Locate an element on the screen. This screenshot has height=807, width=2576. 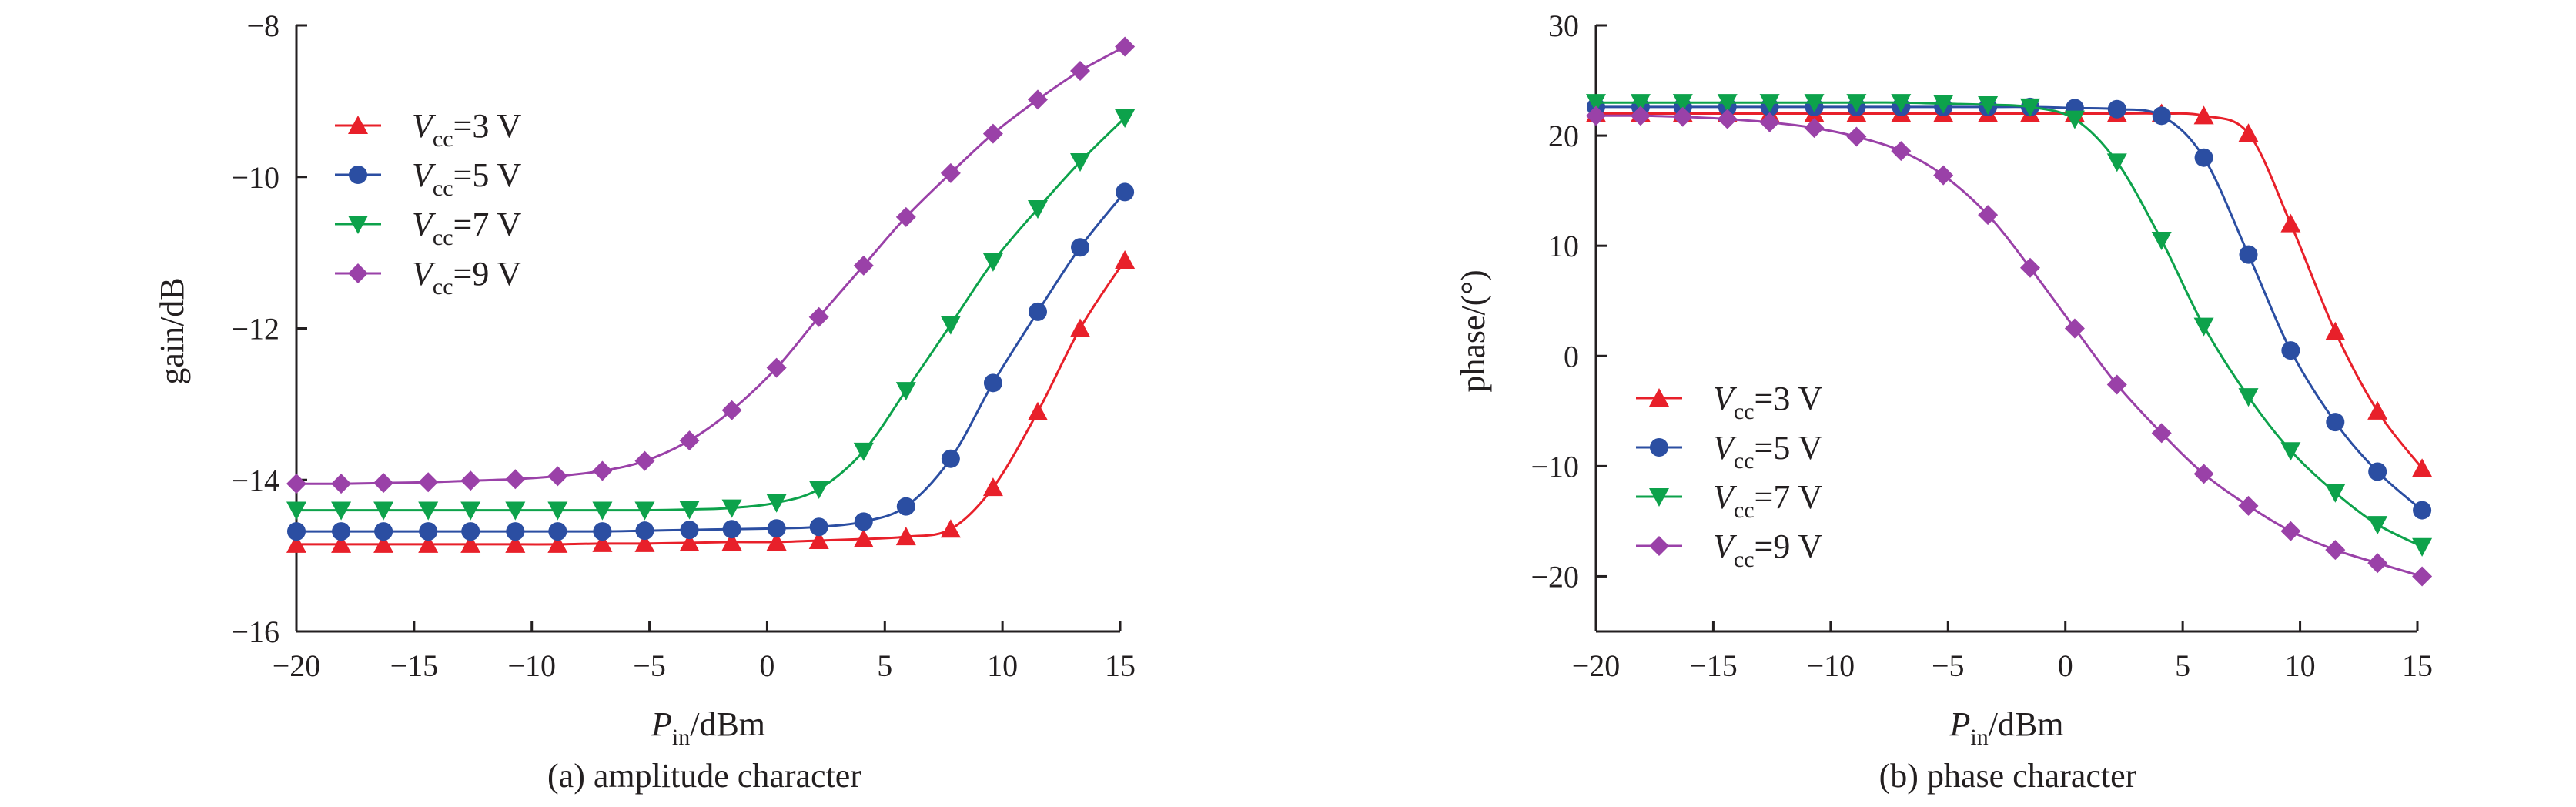
phase-y-tick-label: −10 is located at coordinates (1555, 467).